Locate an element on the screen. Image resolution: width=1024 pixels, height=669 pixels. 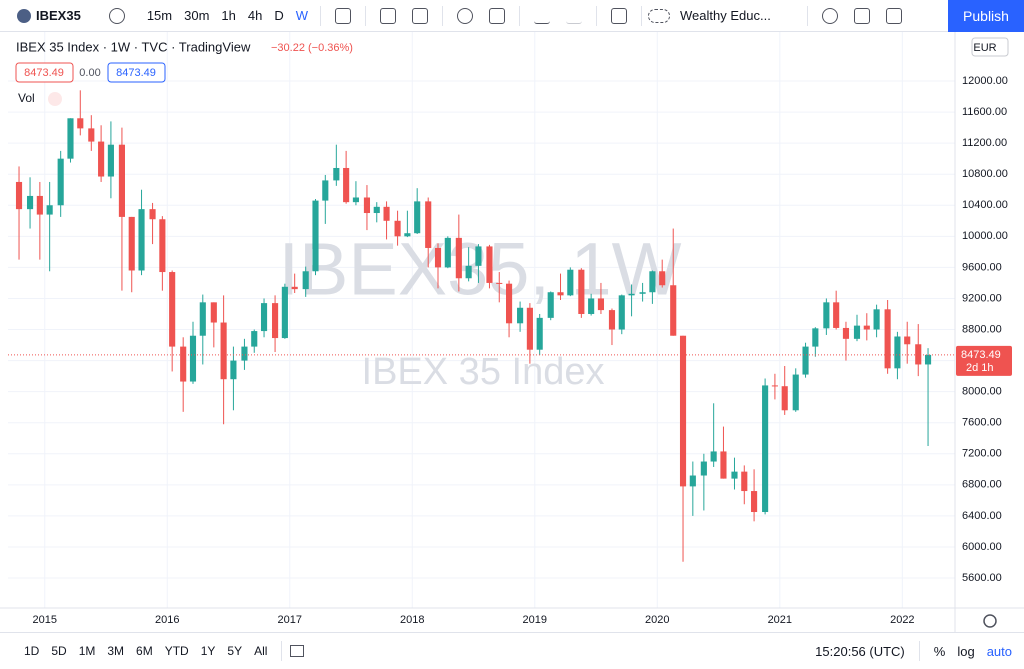
y-tick-label: 6000.00 is located at coordinates (982, 547).